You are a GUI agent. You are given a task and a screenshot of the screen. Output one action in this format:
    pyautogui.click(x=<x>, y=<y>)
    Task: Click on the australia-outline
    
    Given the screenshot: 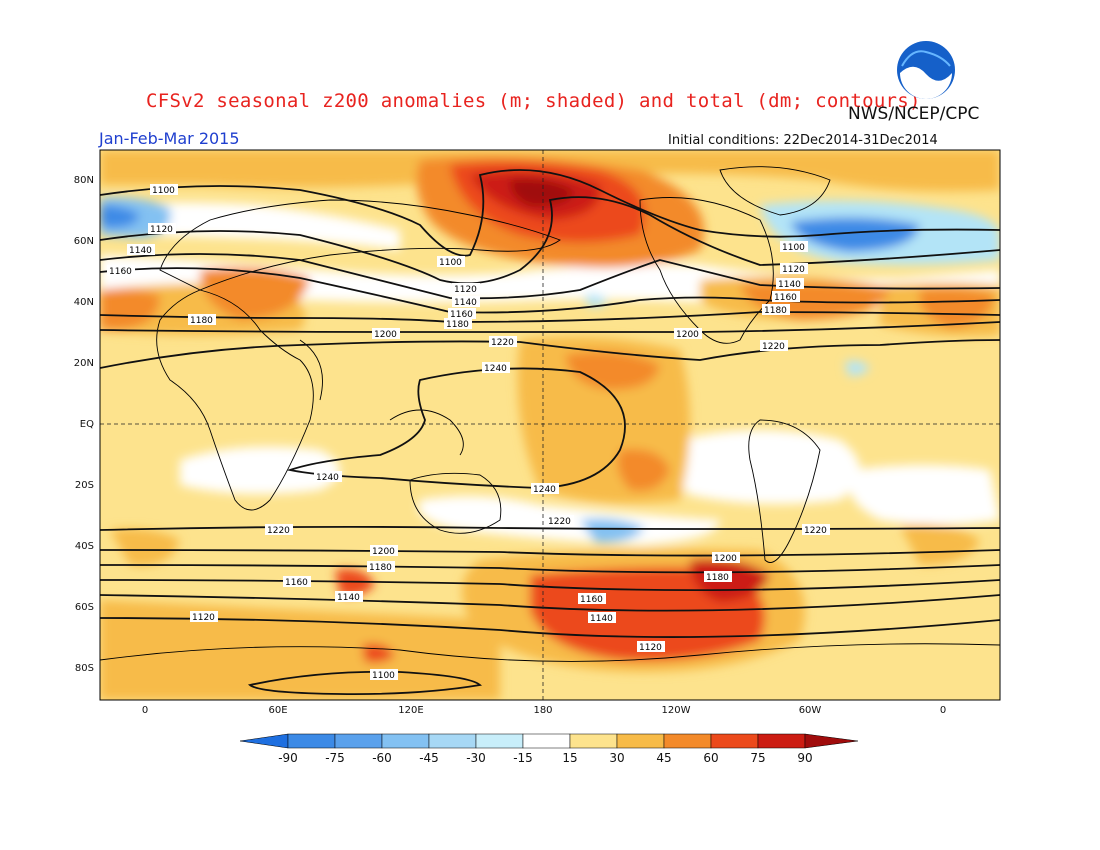 What is the action you would take?
    pyautogui.click(x=455, y=503)
    